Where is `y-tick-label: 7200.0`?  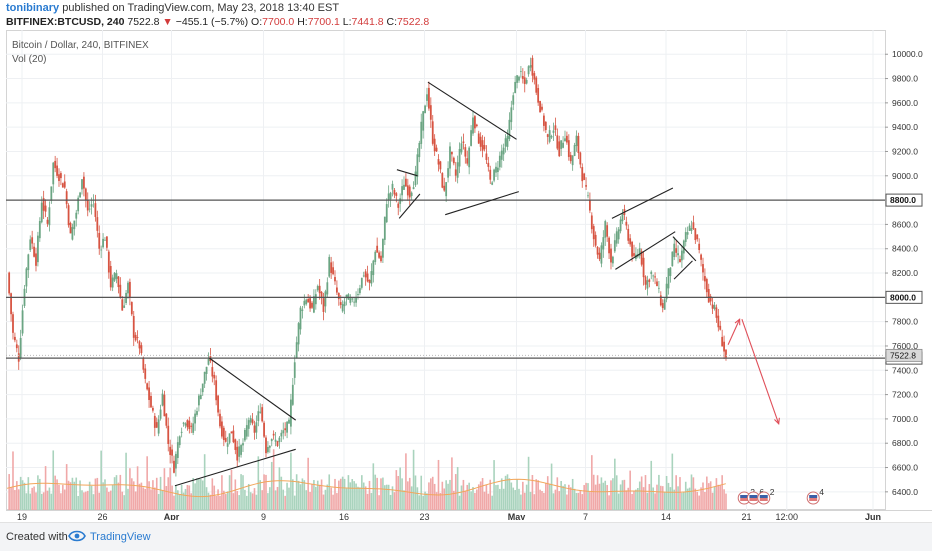
y-tick-label: 7200.0 is located at coordinates (905, 395).